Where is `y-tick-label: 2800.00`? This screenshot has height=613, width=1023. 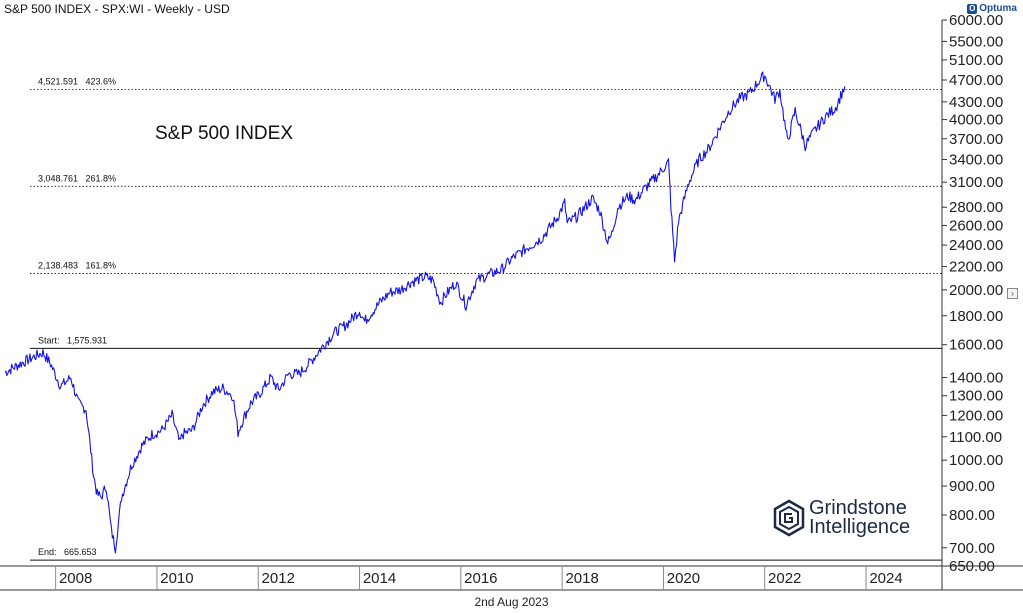 y-tick-label: 2800.00 is located at coordinates (976, 207).